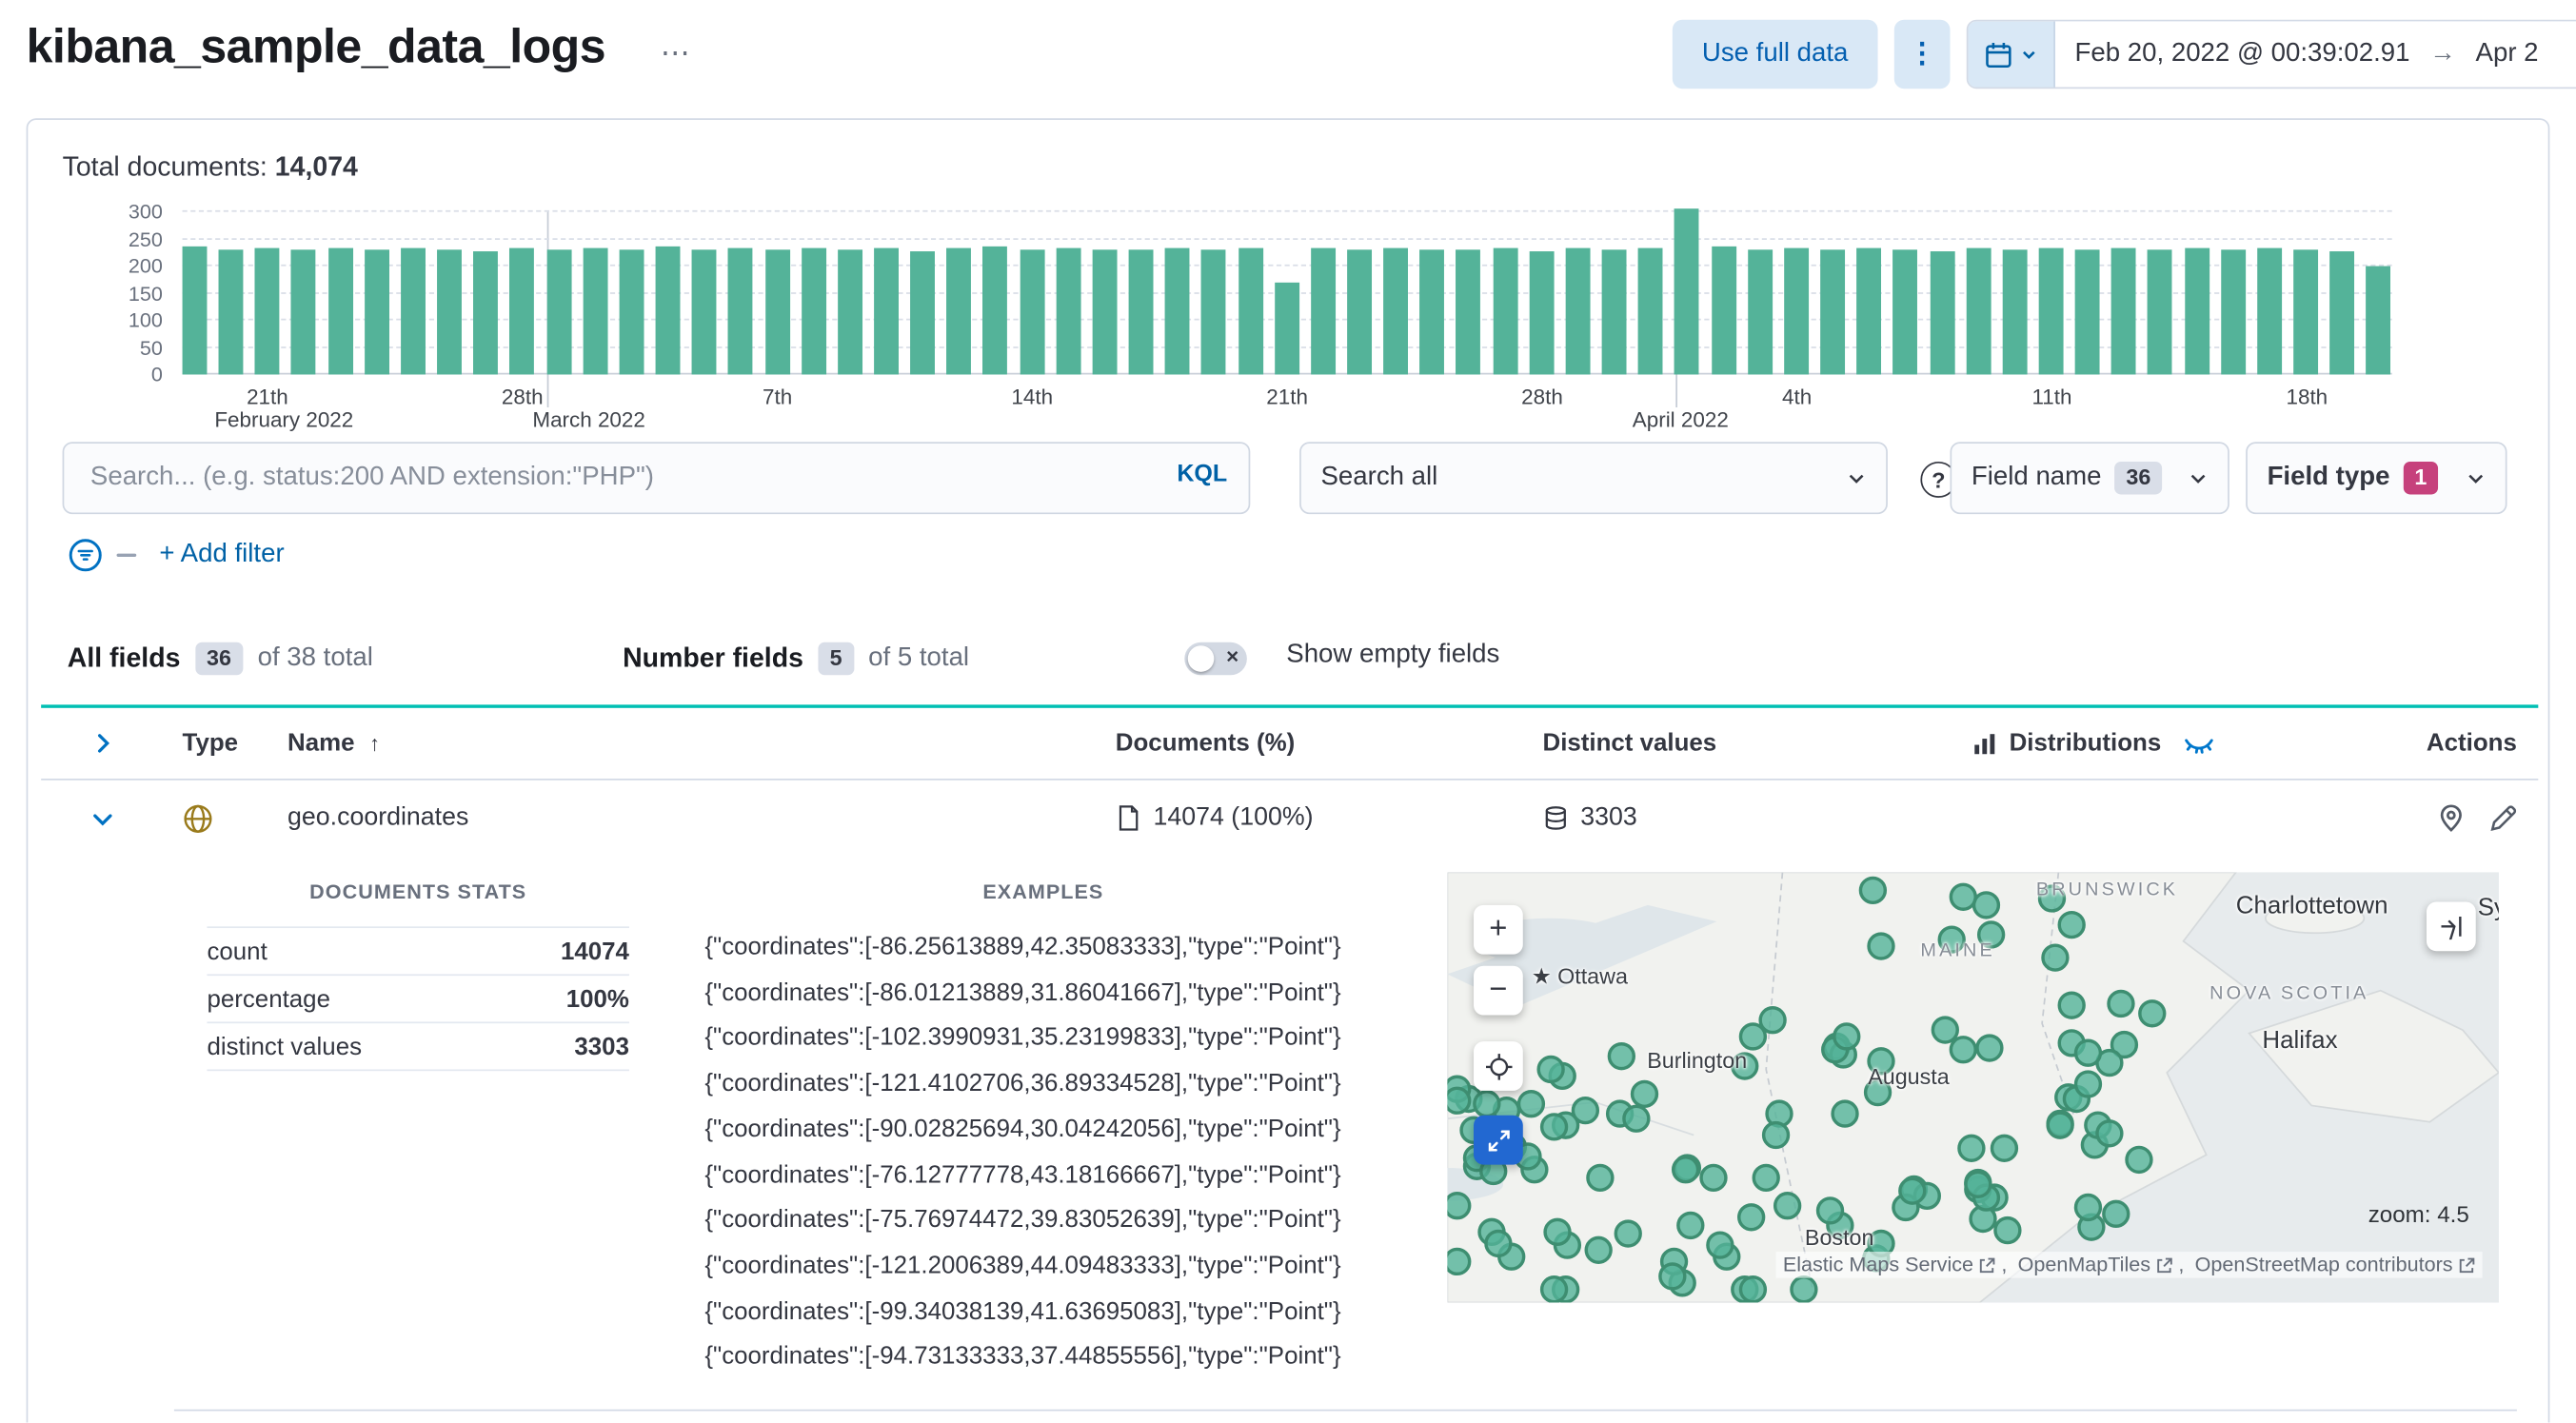  I want to click on map-legend-collapse-button, so click(2451, 926).